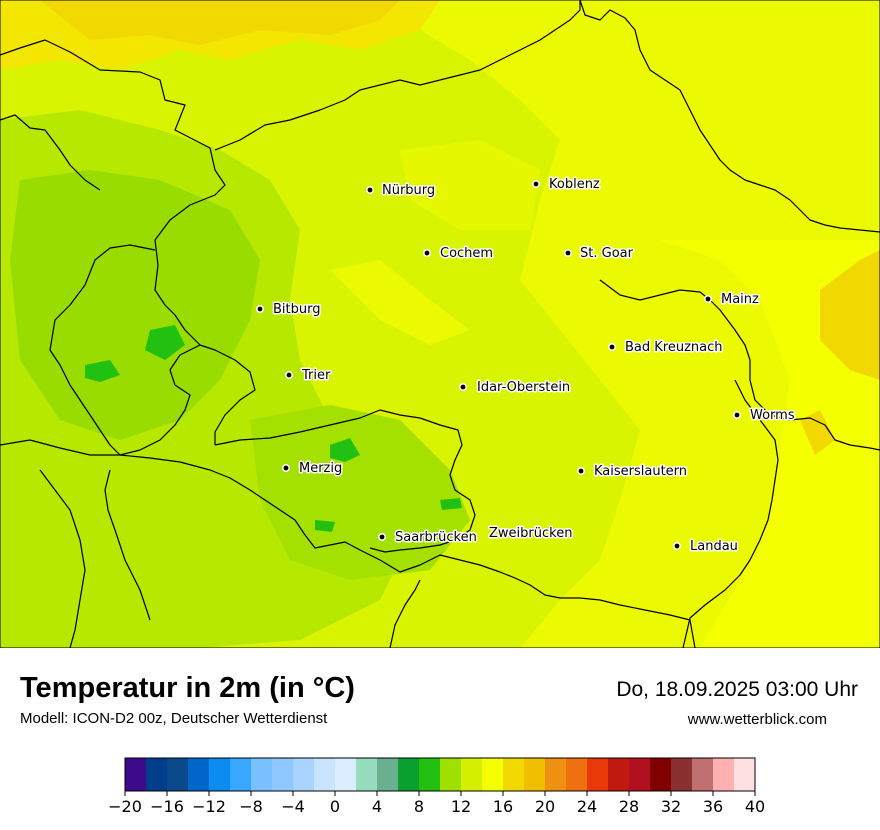 Image resolution: width=880 pixels, height=830 pixels. I want to click on city-kaiserslautern: Kaiserslautern, so click(632, 472).